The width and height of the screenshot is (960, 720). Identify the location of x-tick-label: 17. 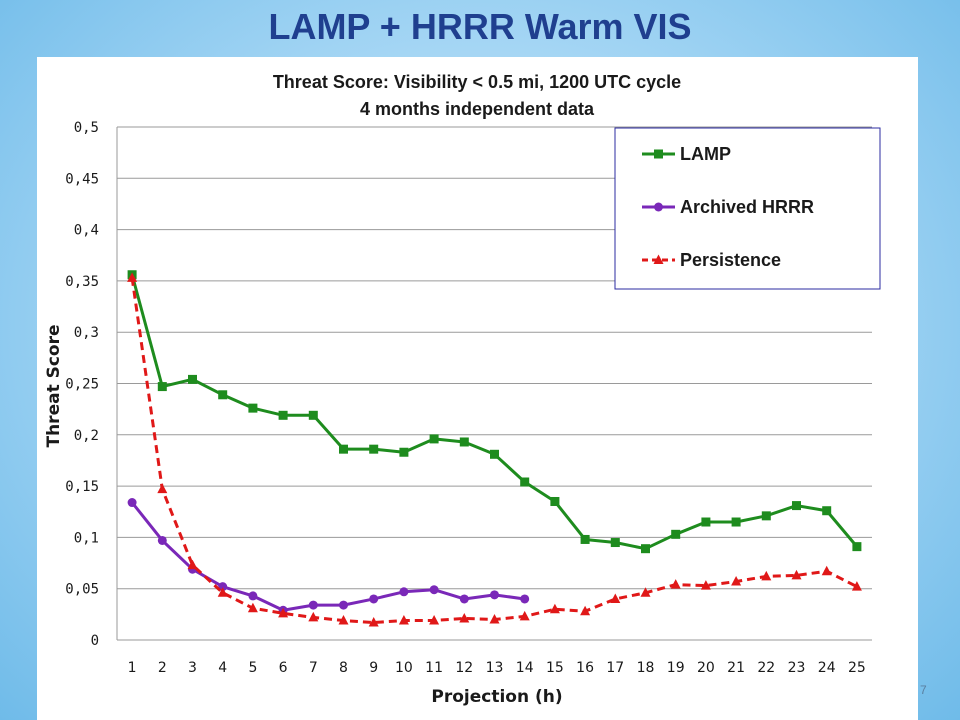
(615, 668).